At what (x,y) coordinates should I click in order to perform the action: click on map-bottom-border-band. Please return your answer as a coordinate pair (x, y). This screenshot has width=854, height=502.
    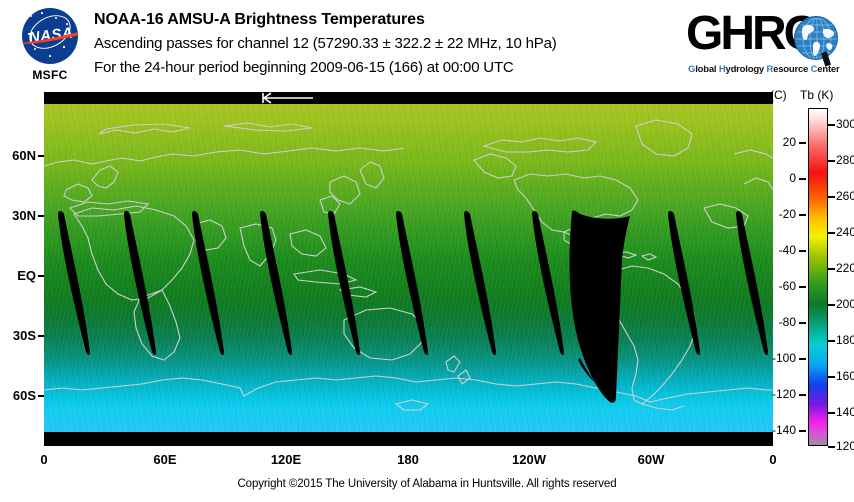
    Looking at the image, I should click on (408, 439).